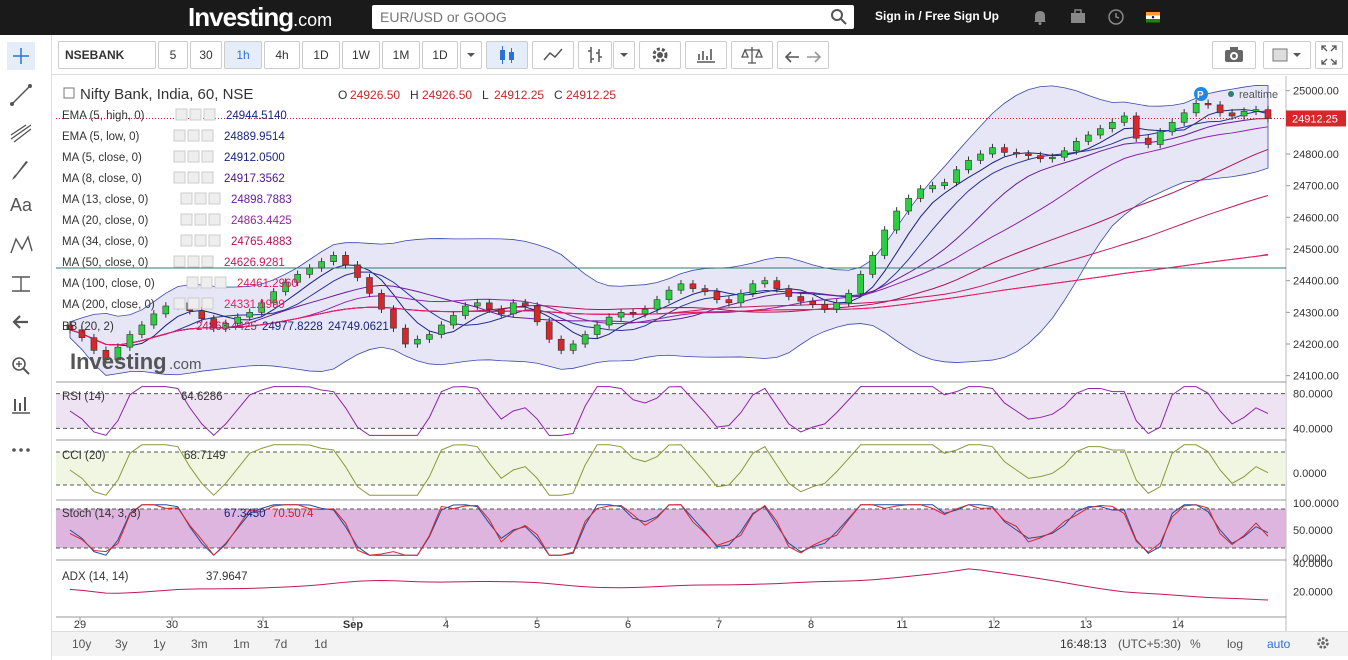 This screenshot has height=660, width=1348. What do you see at coordinates (243, 55) in the screenshot?
I see `interval-button-1h-2: 1h` at bounding box center [243, 55].